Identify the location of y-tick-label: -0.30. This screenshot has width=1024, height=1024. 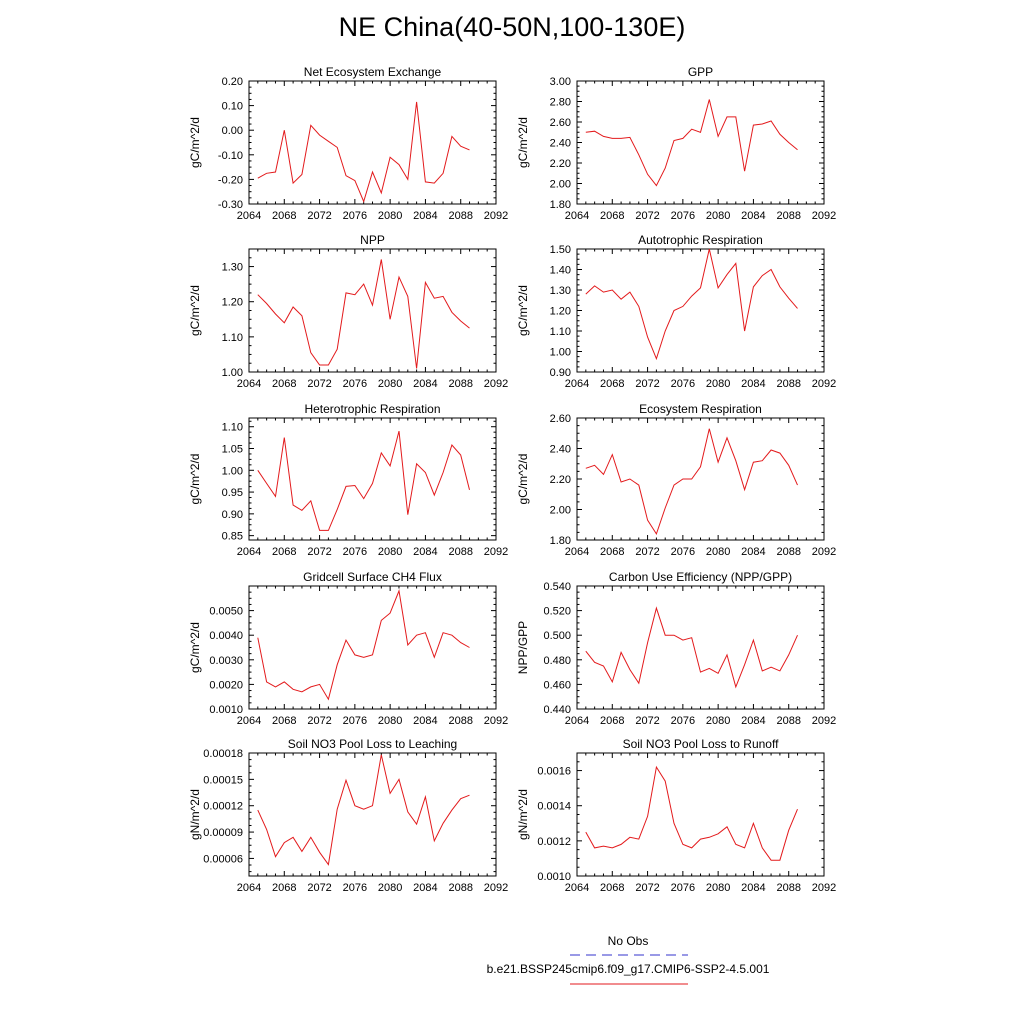
(230, 205).